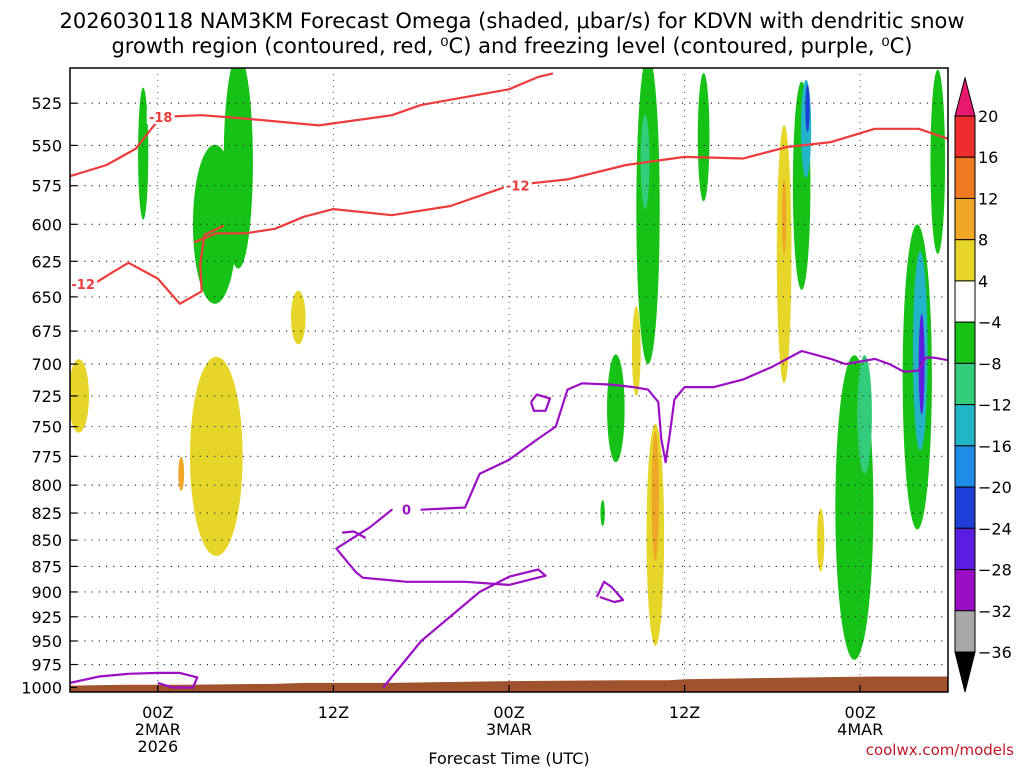 This screenshot has width=1024, height=768. I want to click on colorbar-label: −28, so click(995, 570).